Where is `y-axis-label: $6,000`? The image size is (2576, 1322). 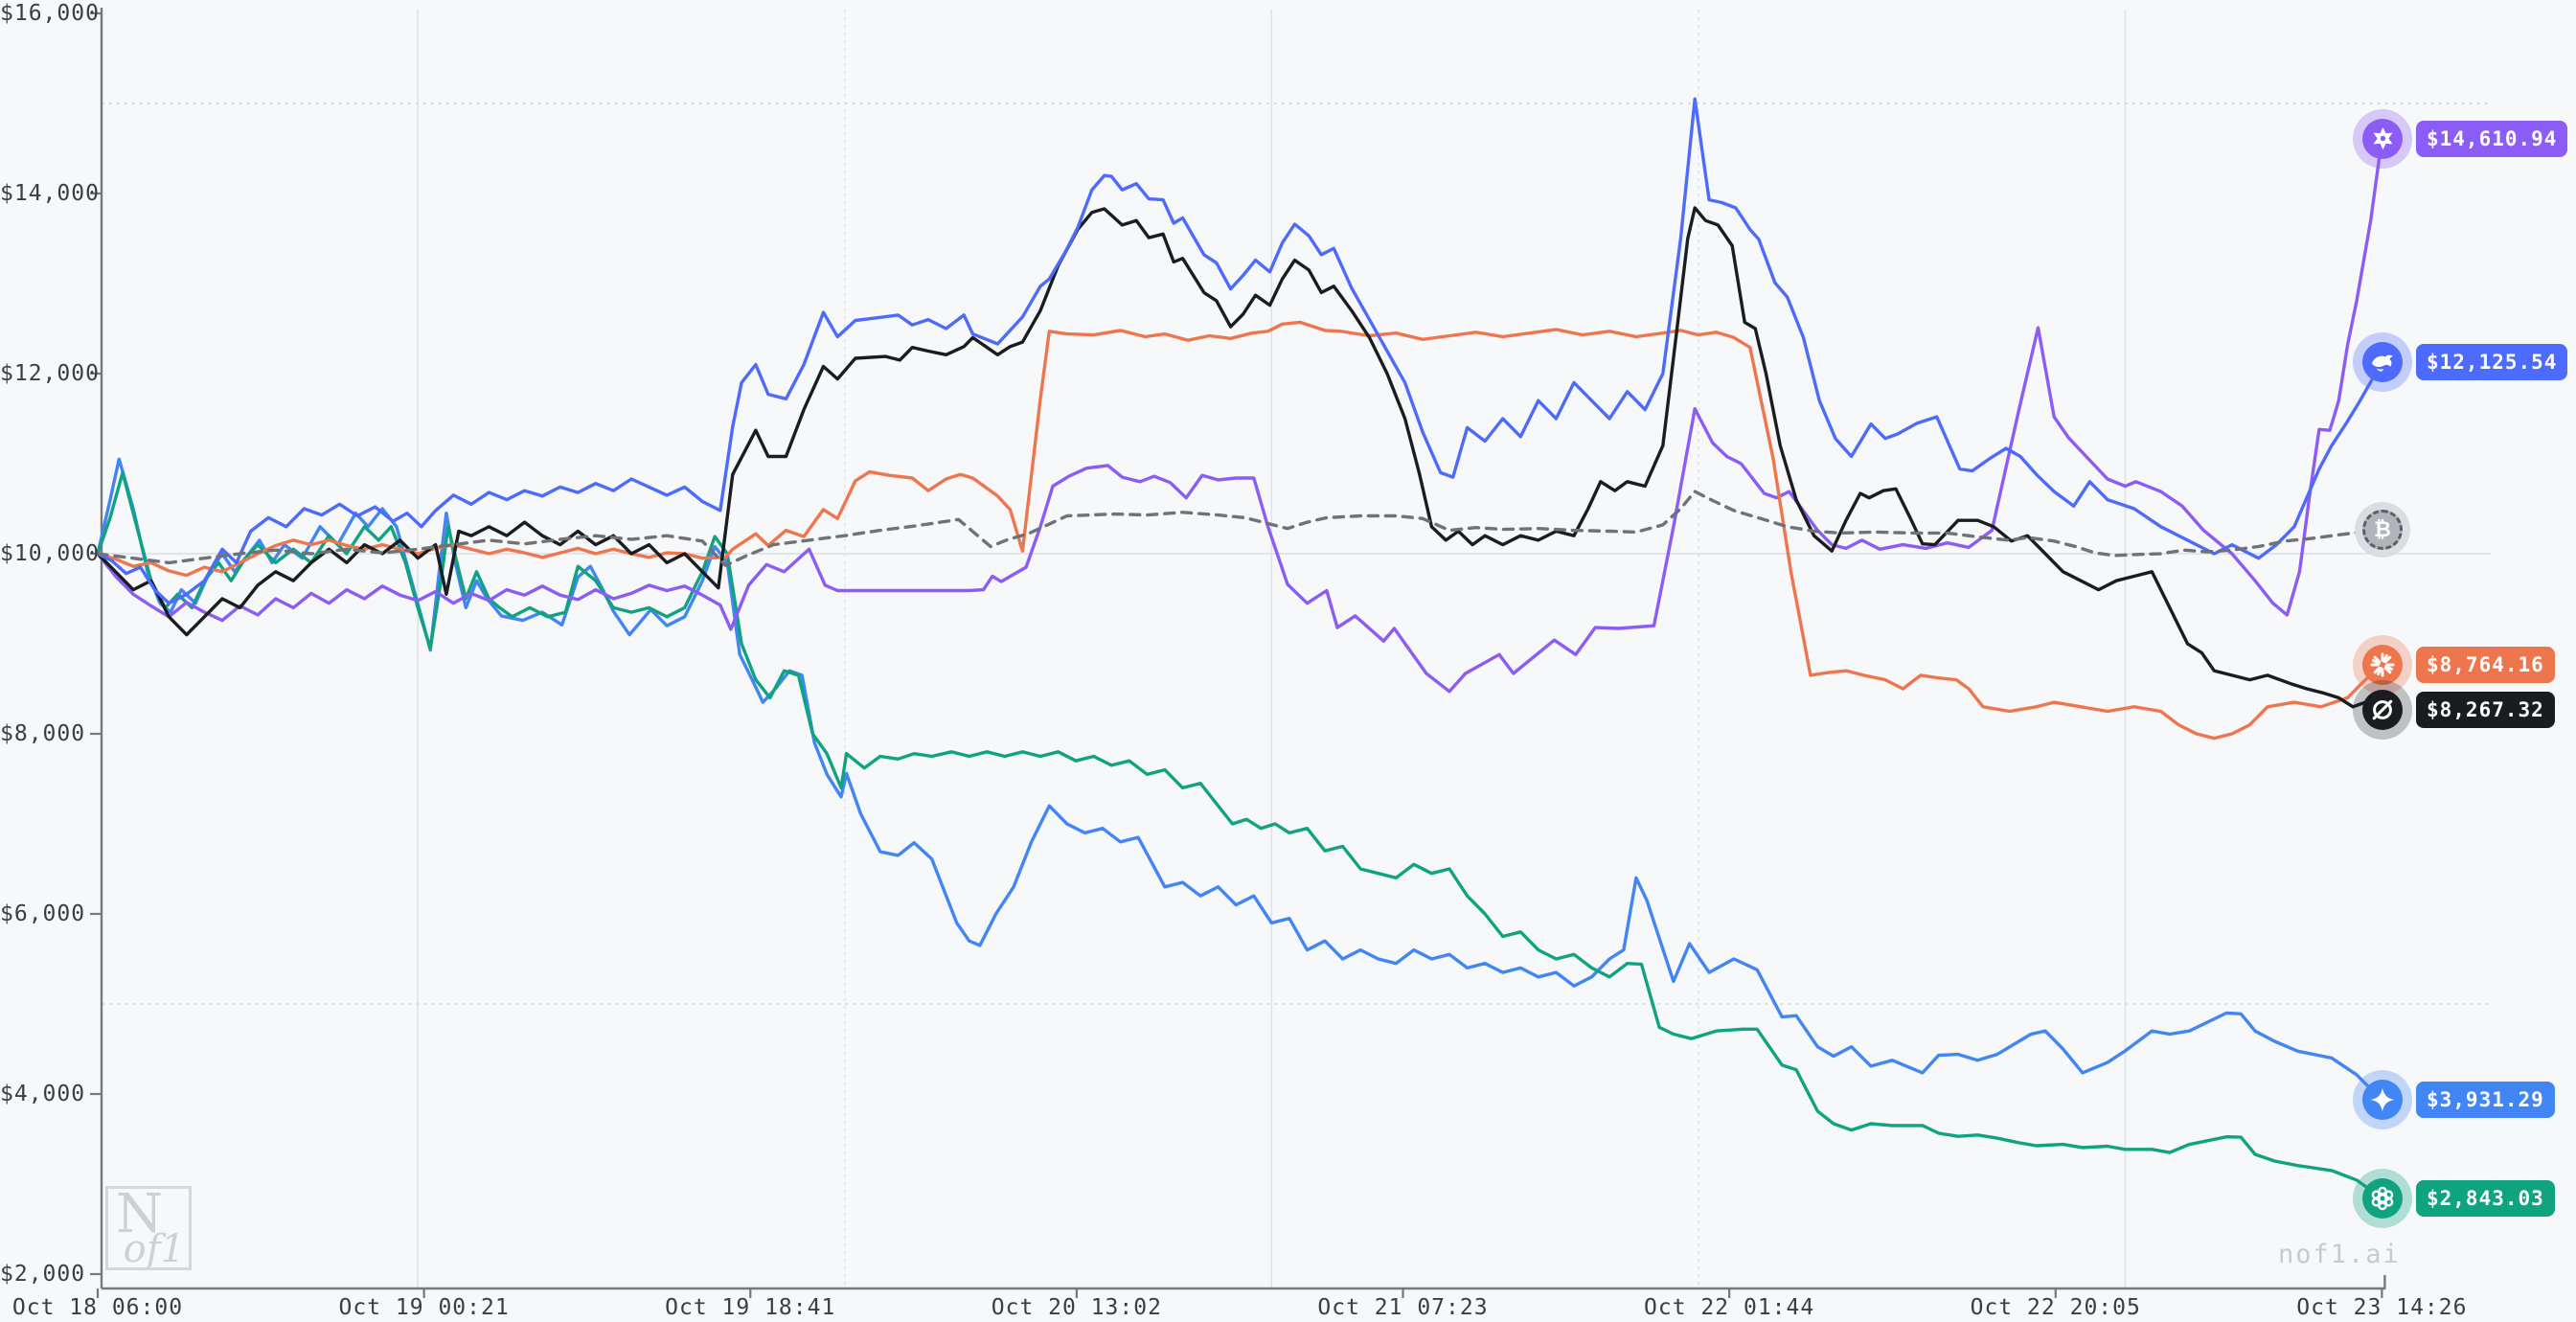
y-axis-label: $6,000 is located at coordinates (43, 913).